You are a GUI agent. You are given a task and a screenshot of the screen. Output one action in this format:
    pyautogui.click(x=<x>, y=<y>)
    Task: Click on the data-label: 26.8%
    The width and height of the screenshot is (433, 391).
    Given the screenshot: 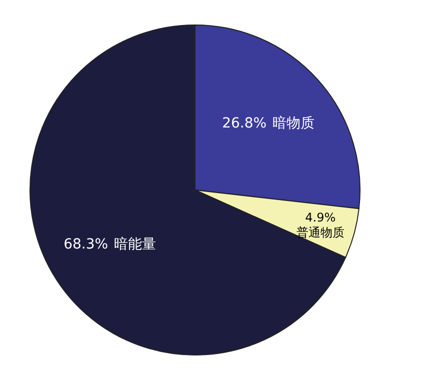 What is the action you would take?
    pyautogui.click(x=244, y=123)
    